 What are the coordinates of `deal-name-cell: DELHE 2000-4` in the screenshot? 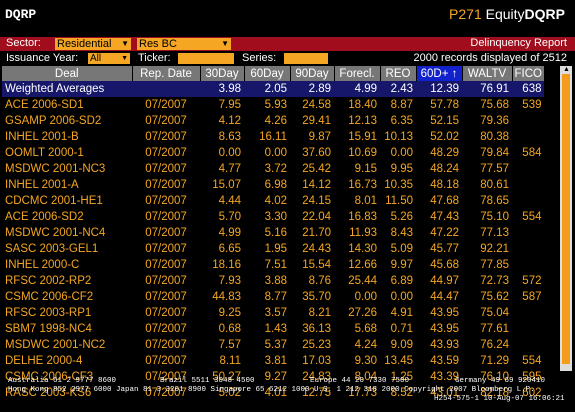 It's located at (44, 361).